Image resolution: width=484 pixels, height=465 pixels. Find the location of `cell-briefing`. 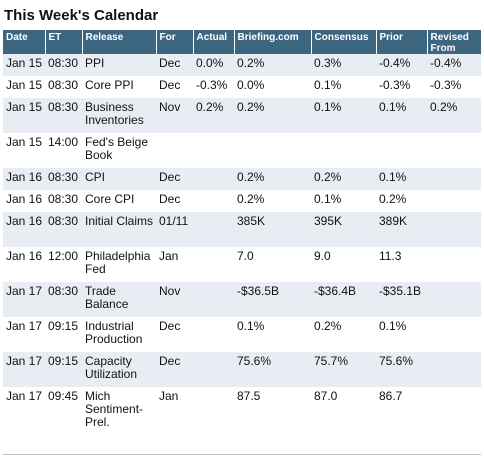

cell-briefing is located at coordinates (272, 150).